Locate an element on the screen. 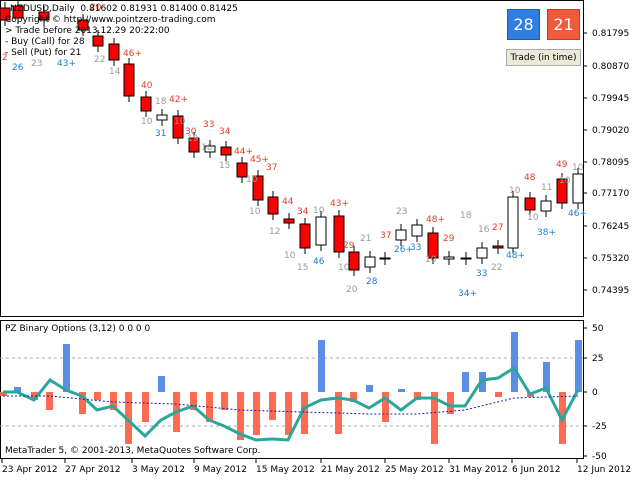  candle-label: 19 is located at coordinates (193, 139).